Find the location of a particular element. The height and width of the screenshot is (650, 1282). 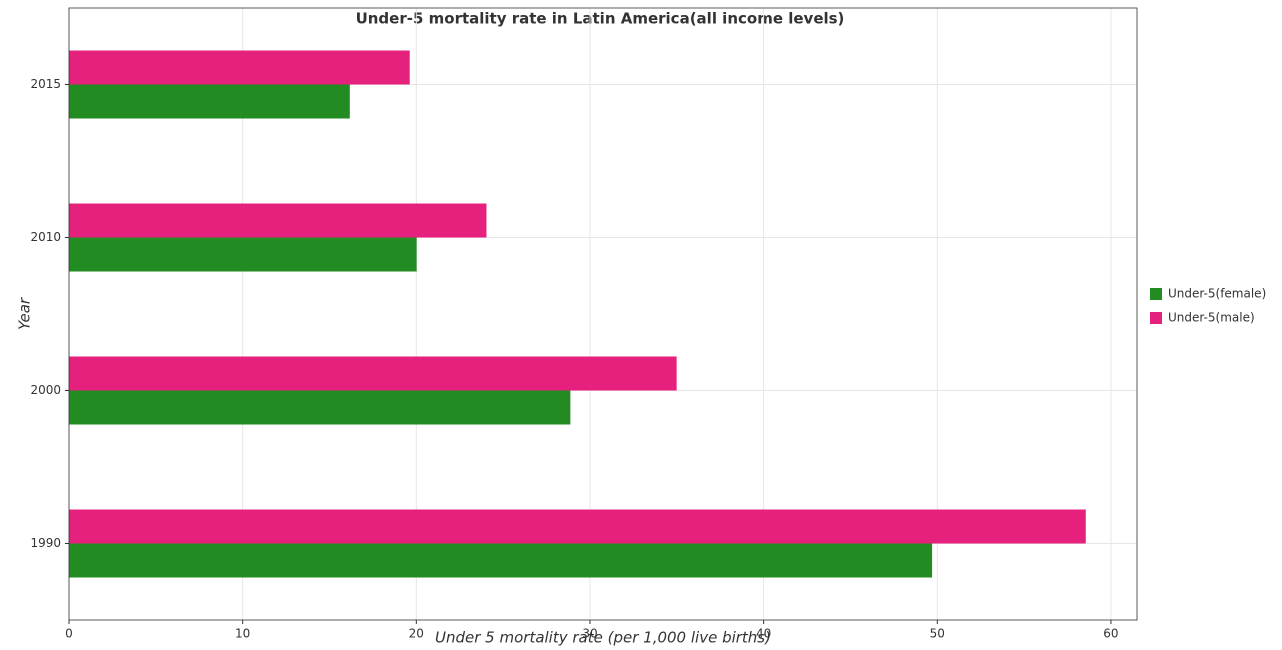

y-axis-label: Year is located at coordinates (25, 313).